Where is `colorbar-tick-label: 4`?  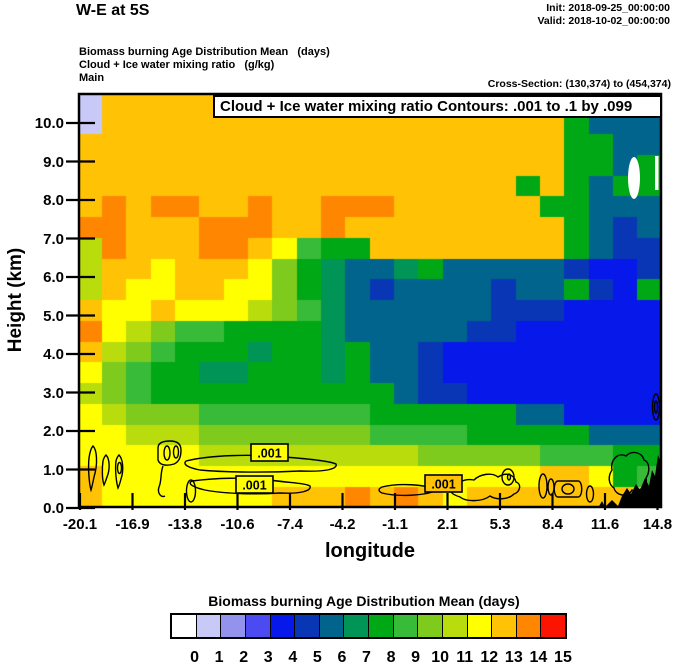 colorbar-tick-label: 4 is located at coordinates (293, 657).